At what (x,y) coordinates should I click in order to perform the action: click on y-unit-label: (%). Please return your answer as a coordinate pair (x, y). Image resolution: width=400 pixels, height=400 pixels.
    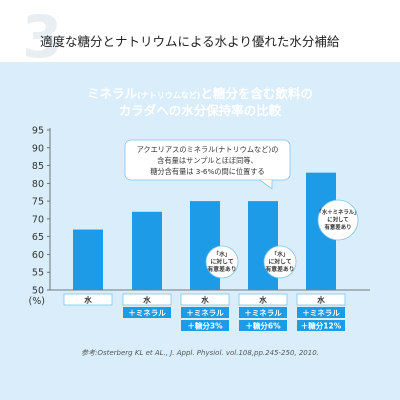
    Looking at the image, I should click on (37, 301).